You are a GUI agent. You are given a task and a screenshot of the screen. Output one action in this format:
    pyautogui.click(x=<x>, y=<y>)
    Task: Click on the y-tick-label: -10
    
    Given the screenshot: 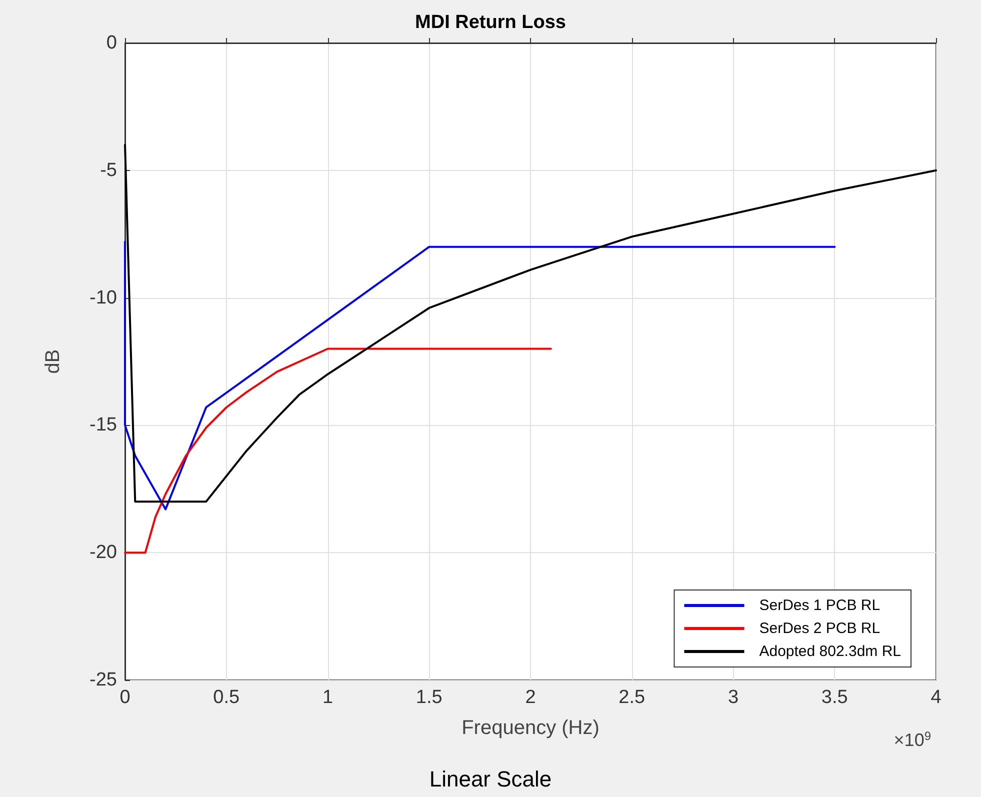 What is the action you would take?
    pyautogui.click(x=103, y=297)
    